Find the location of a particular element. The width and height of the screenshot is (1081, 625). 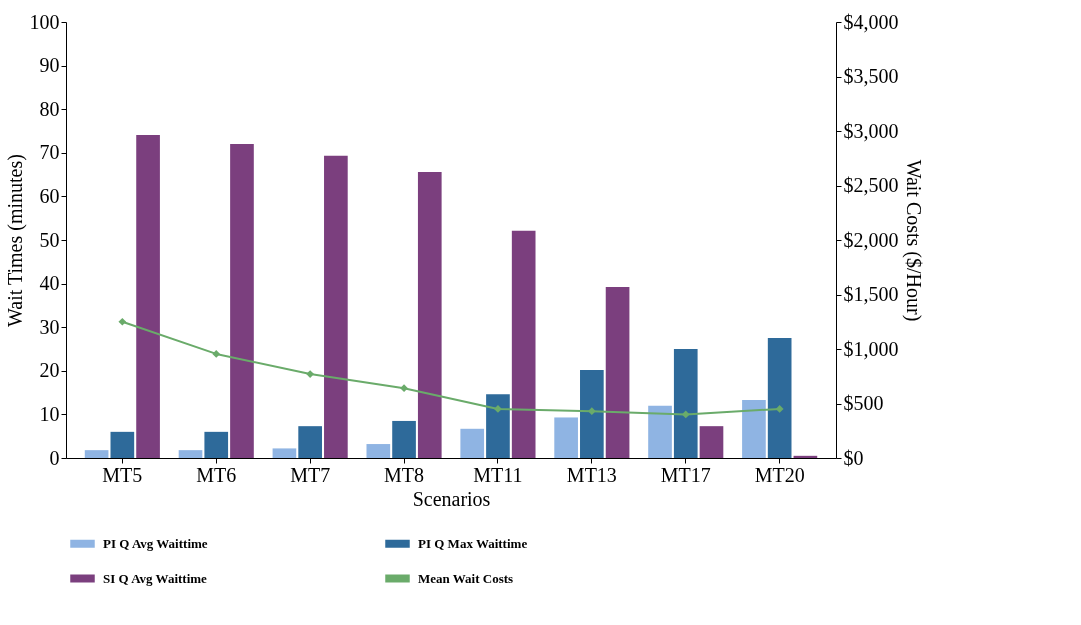

y-tick-label: 90 is located at coordinates (49, 65).